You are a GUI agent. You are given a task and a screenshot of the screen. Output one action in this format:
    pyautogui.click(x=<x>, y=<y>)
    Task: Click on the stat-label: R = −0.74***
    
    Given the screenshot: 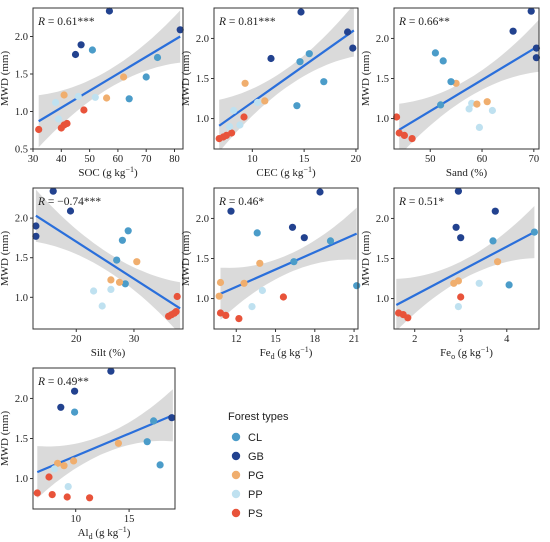 What is the action you would take?
    pyautogui.click(x=69, y=202)
    